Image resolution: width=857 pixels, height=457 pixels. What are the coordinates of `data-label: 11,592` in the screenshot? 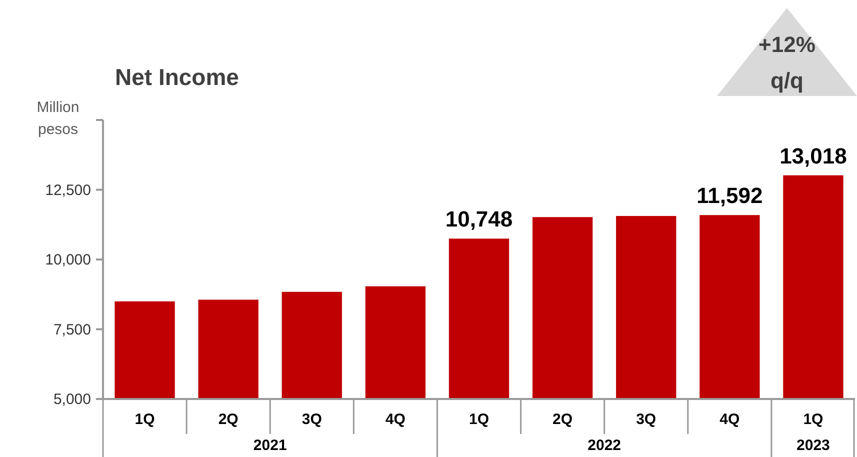 It's located at (729, 195).